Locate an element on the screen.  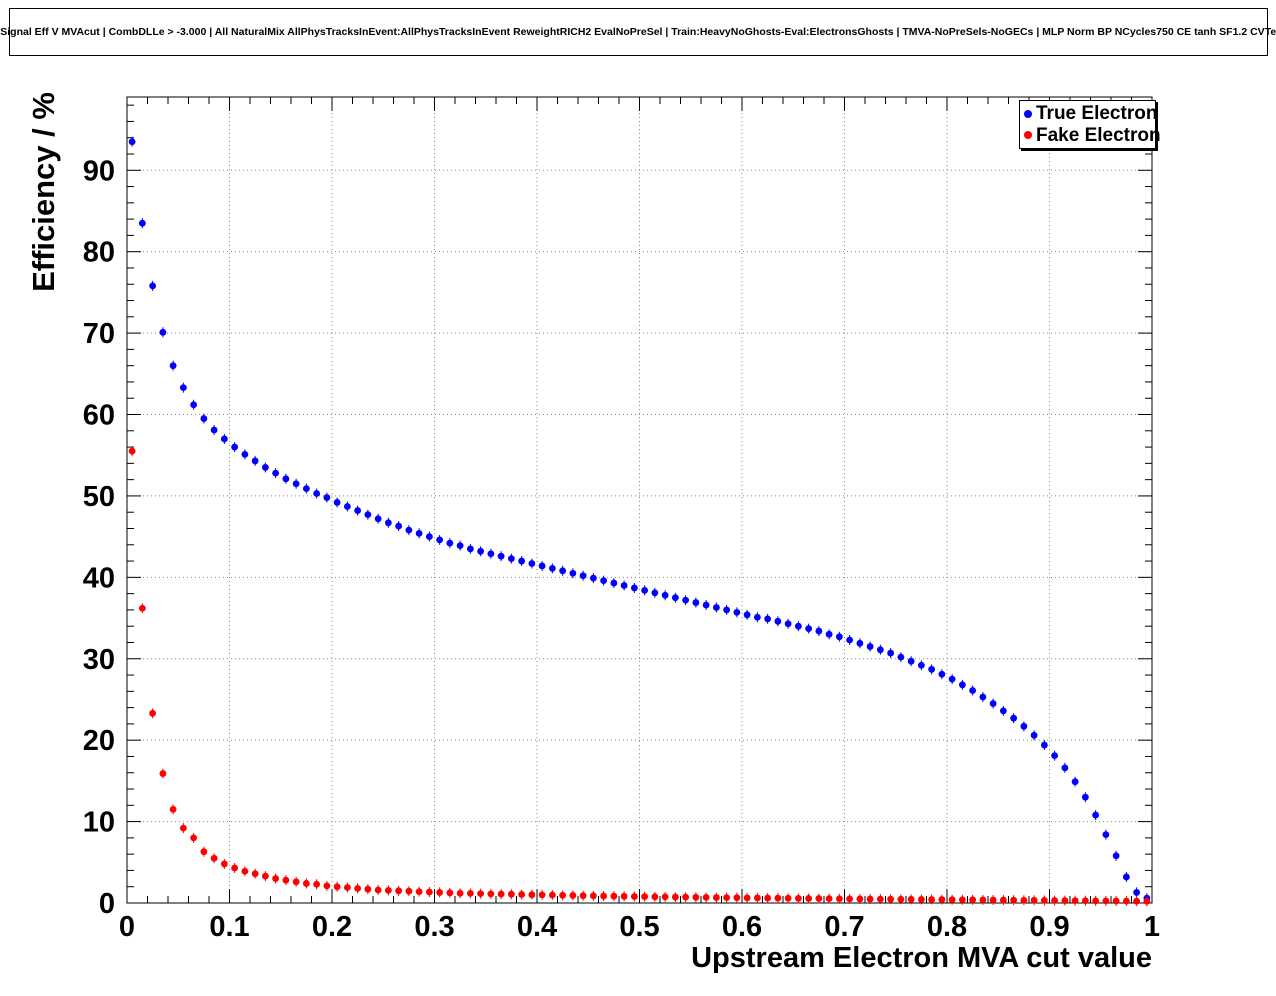
svg-text: 0.3 is located at coordinates (434, 927).